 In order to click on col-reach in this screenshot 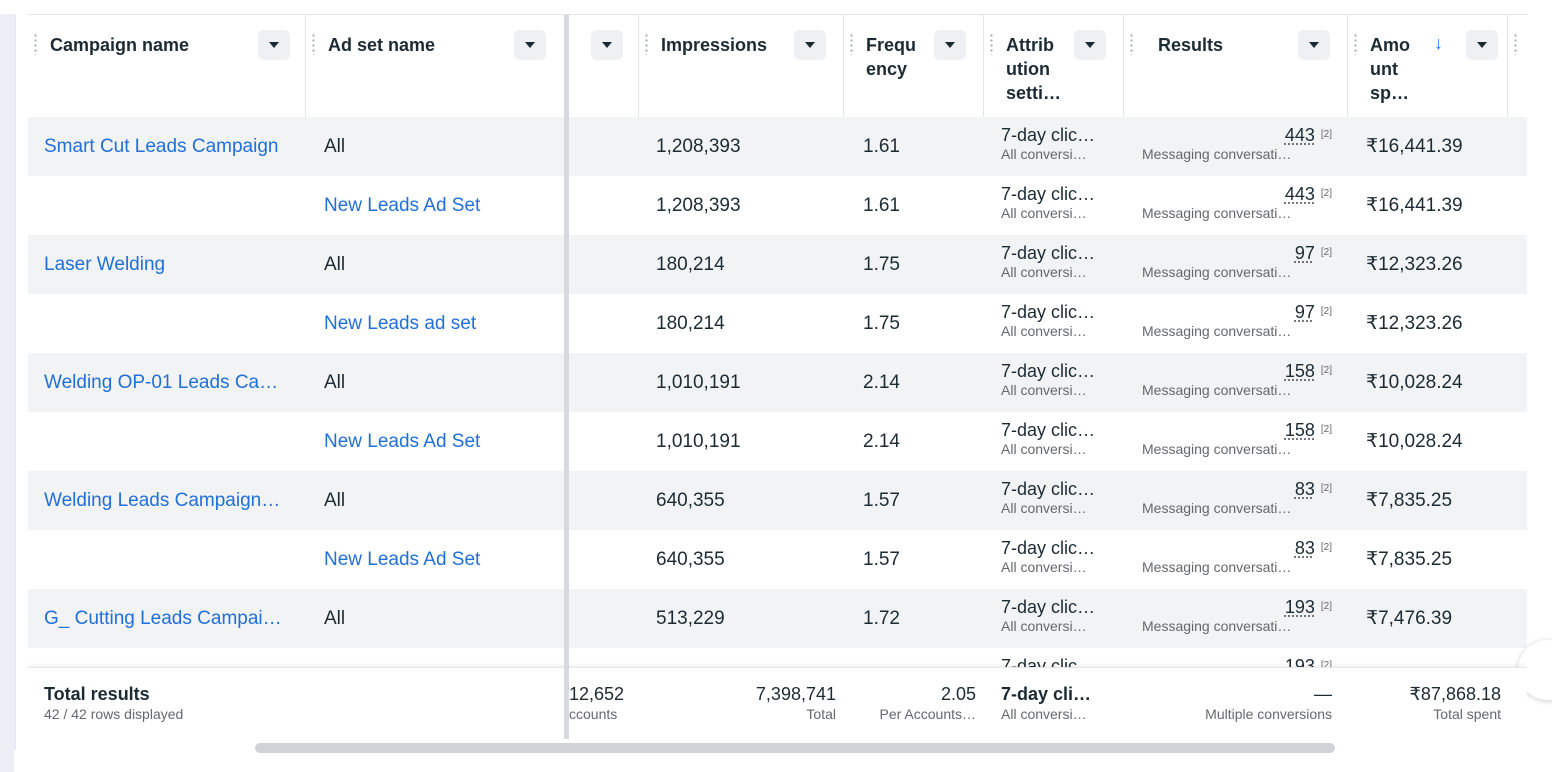, I will do `click(604, 66)`.